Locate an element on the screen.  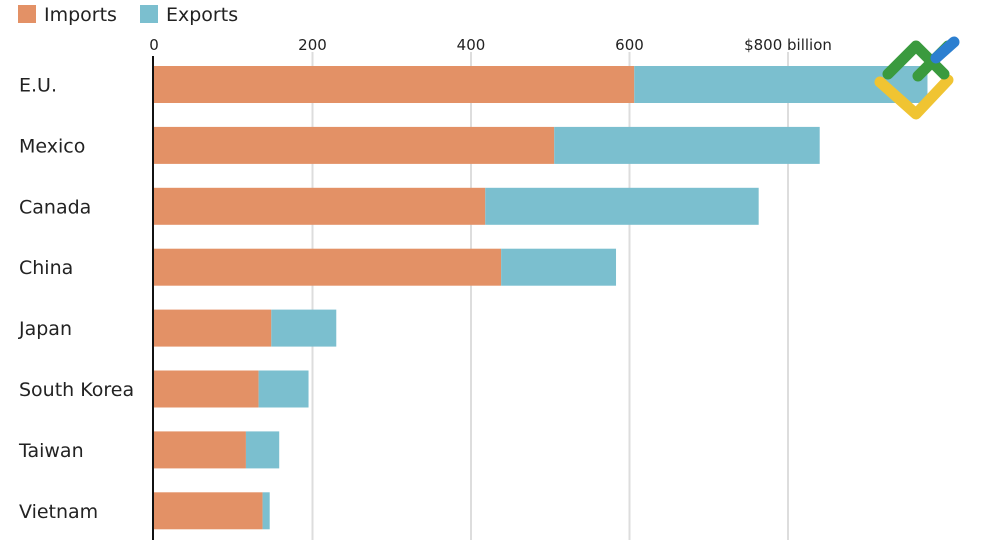
bar-imports-japan is located at coordinates (213, 328).